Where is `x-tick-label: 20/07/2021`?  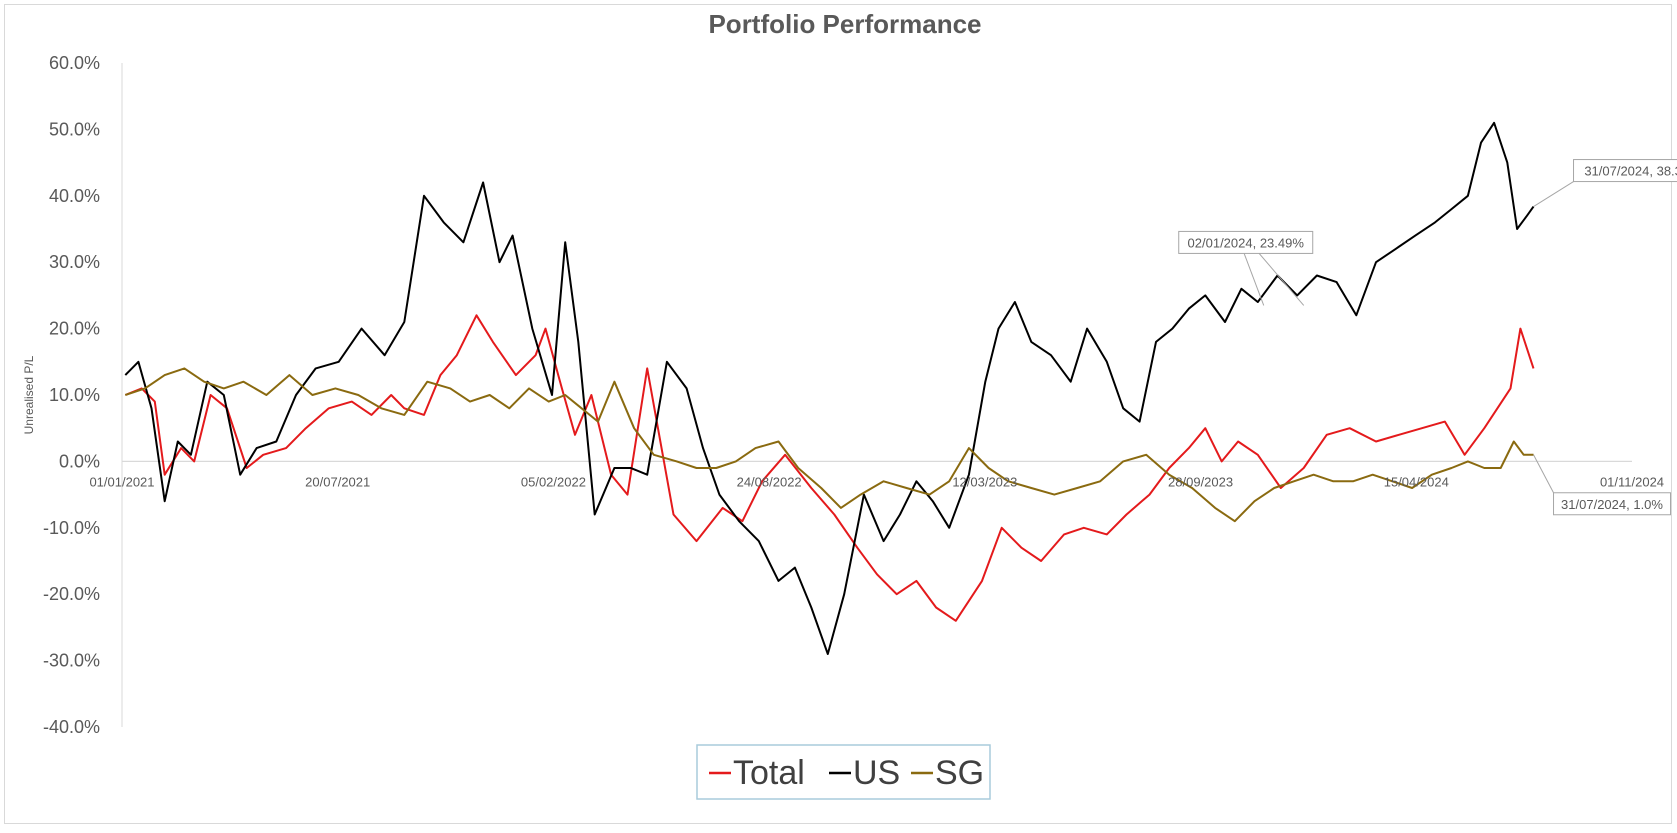 x-tick-label: 20/07/2021 is located at coordinates (337, 481).